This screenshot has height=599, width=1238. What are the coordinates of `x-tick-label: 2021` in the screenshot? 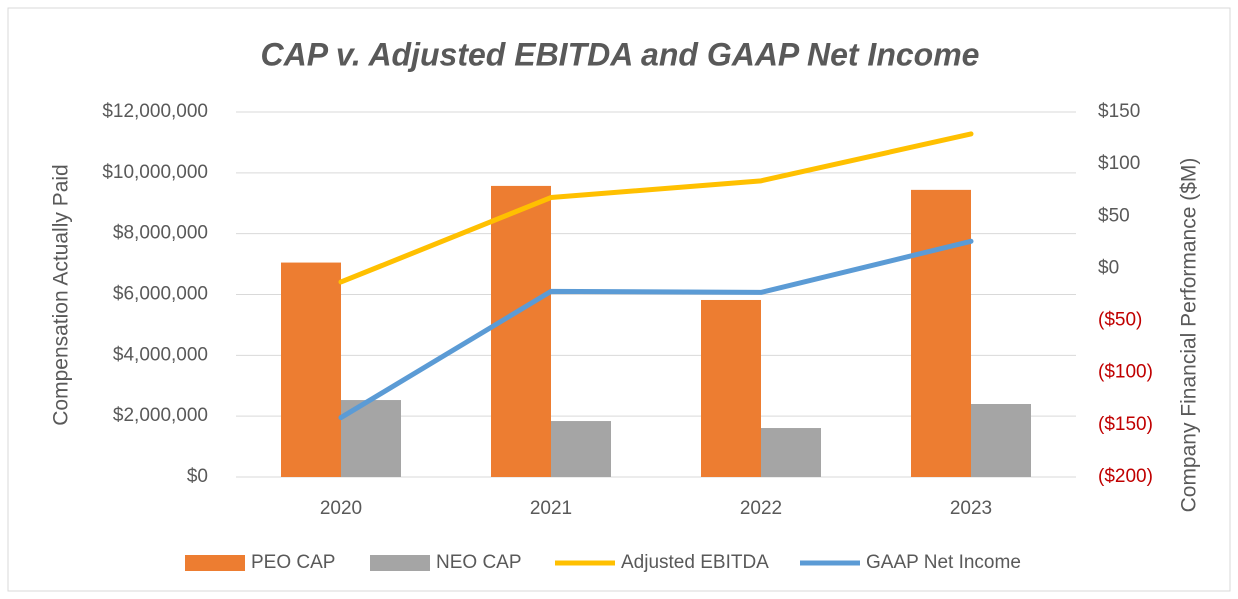 It's located at (551, 508).